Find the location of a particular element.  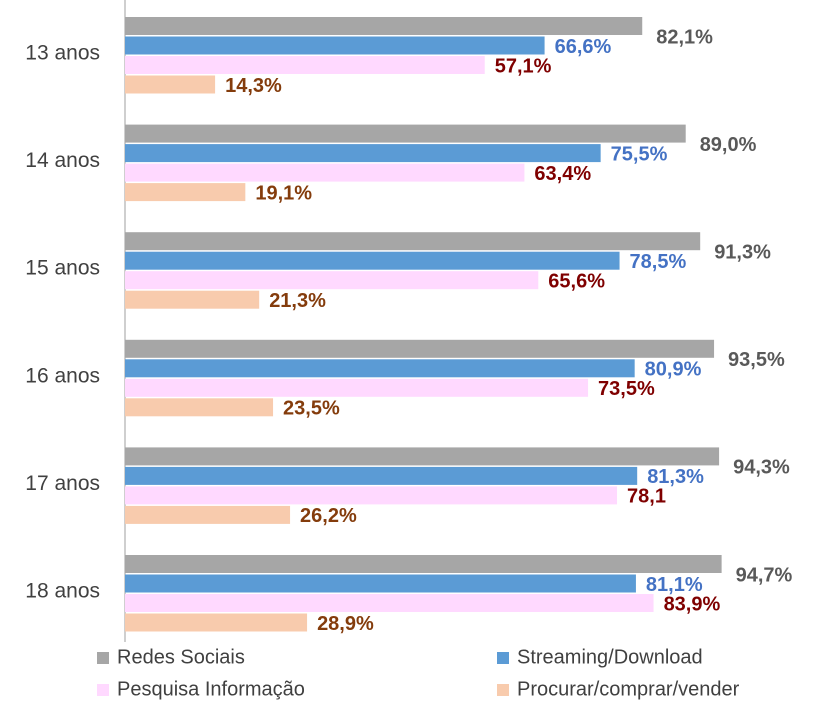

category-label: 14 anos is located at coordinates (62, 160).